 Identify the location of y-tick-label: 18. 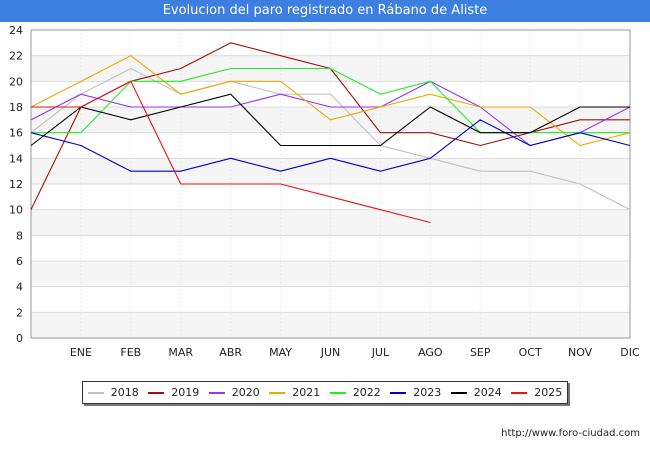
(16, 107).